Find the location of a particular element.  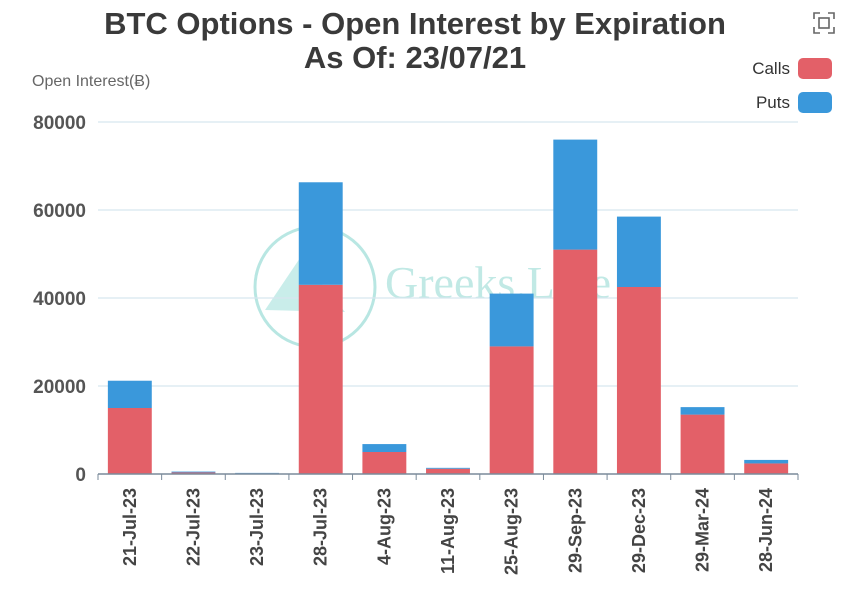

x-tick-label: 4-Aug-23 is located at coordinates (384, 526).